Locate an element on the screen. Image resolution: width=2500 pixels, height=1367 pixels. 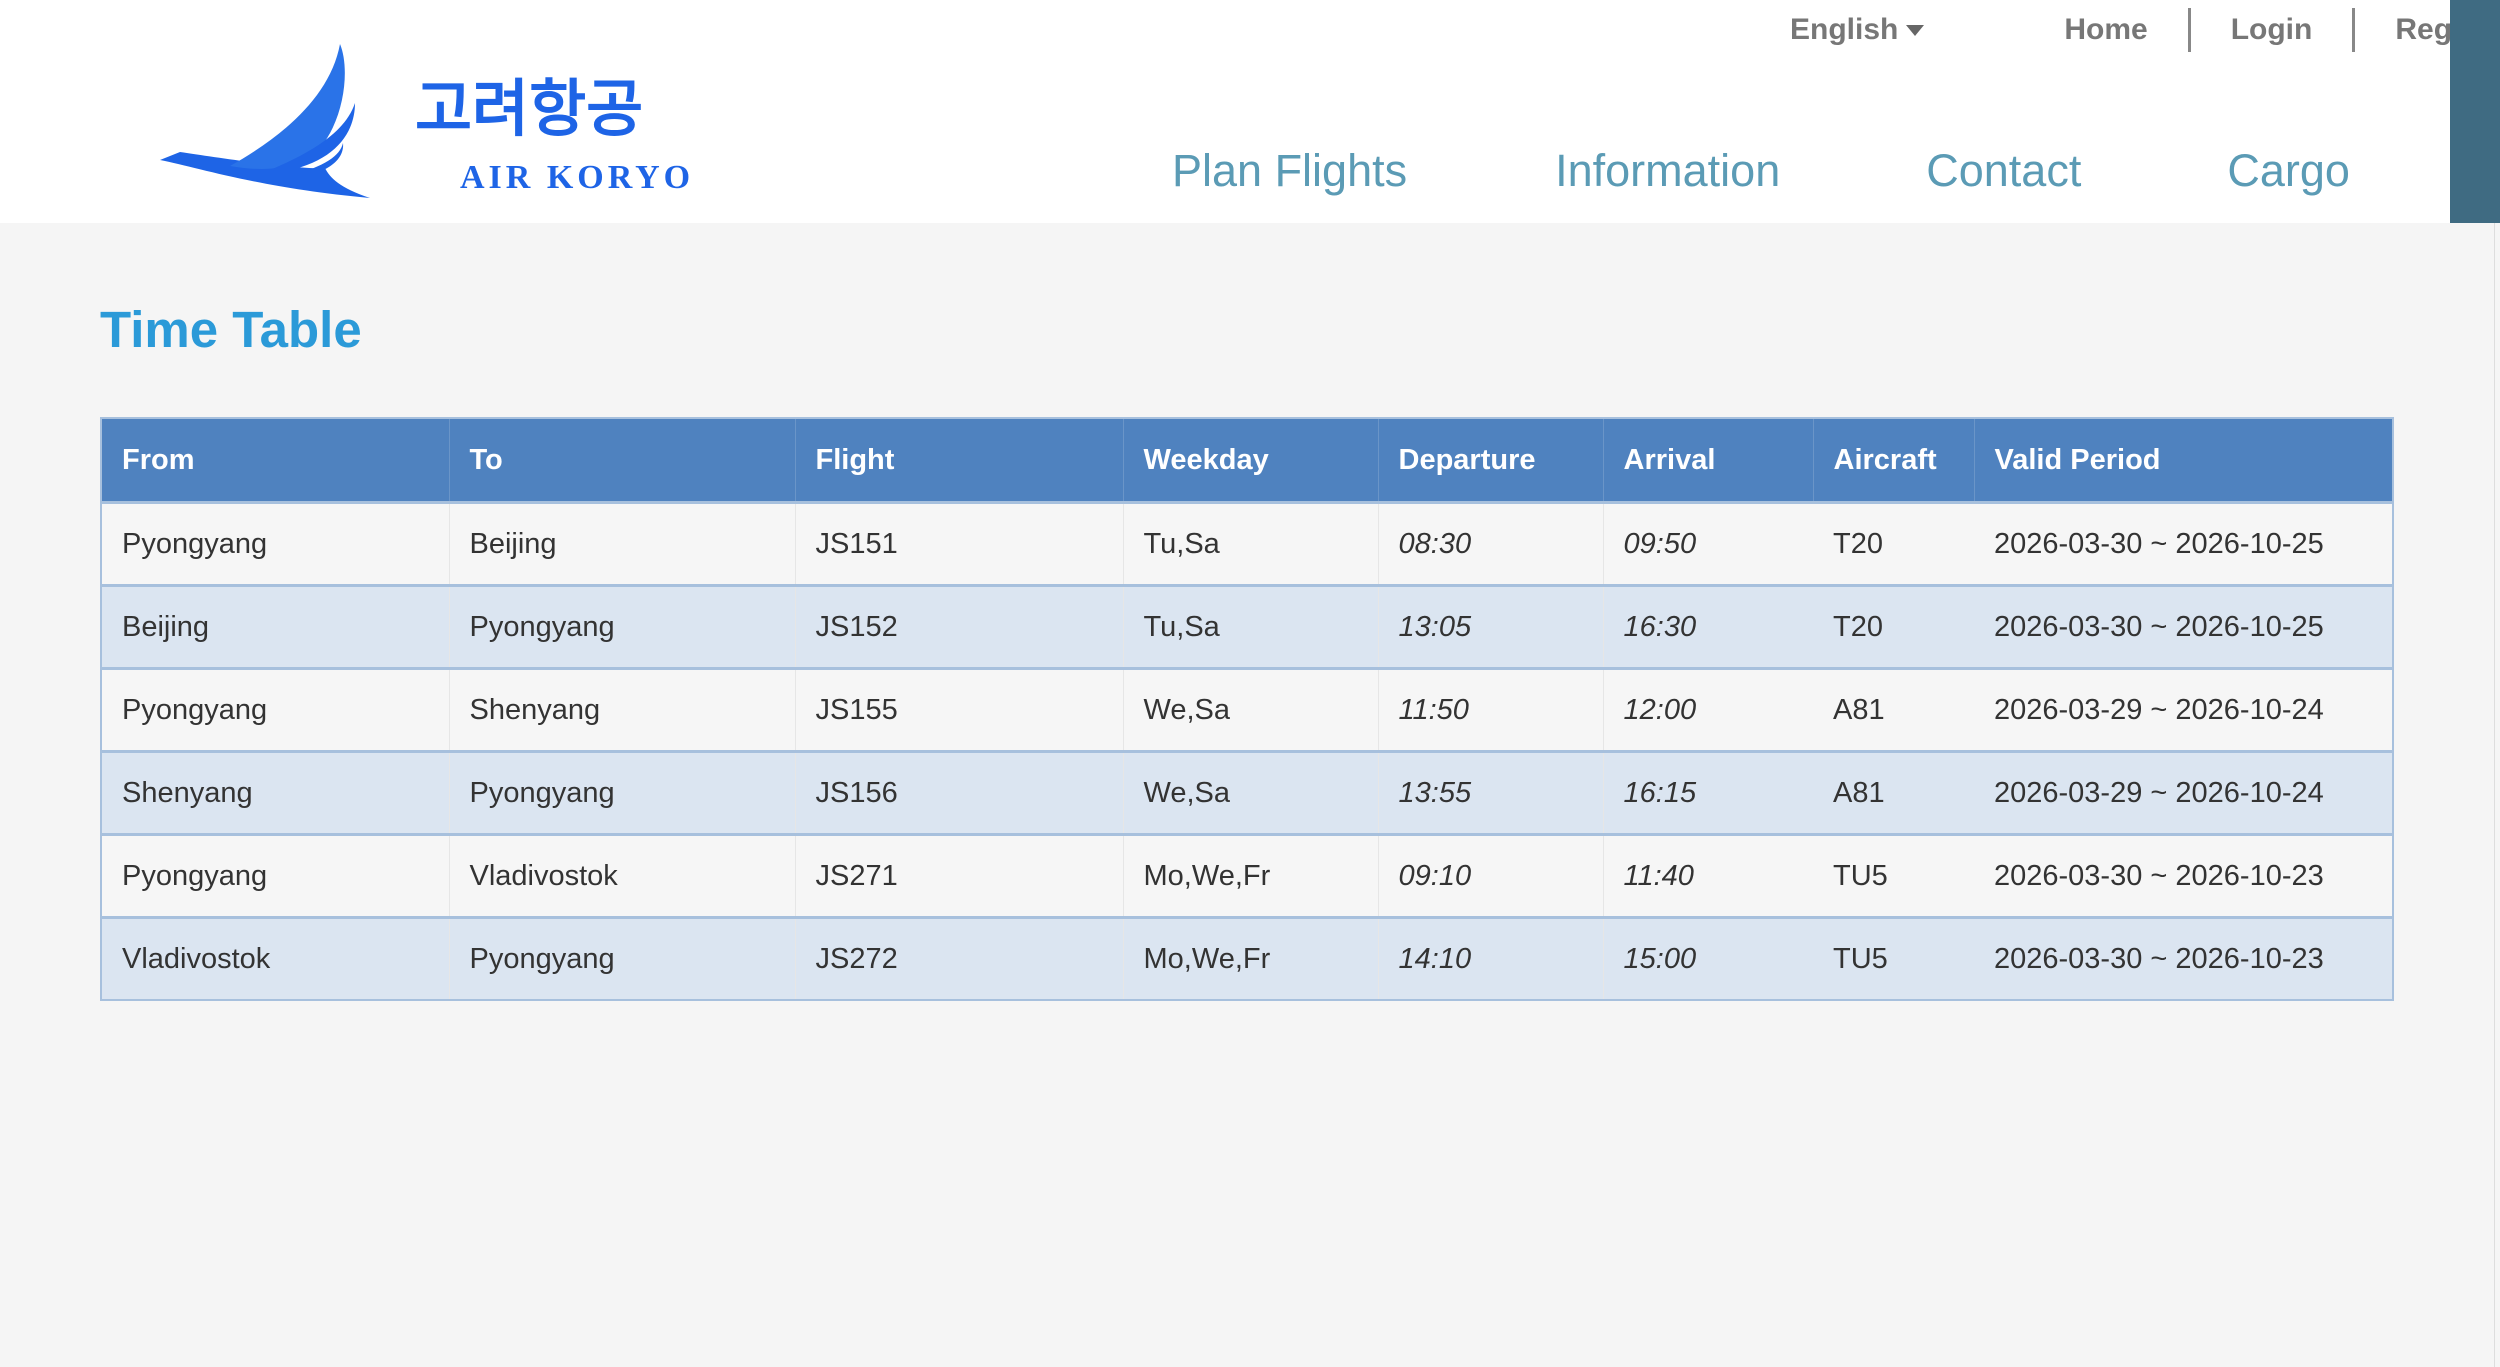
table-cell: 16:30 is located at coordinates (1708, 626).